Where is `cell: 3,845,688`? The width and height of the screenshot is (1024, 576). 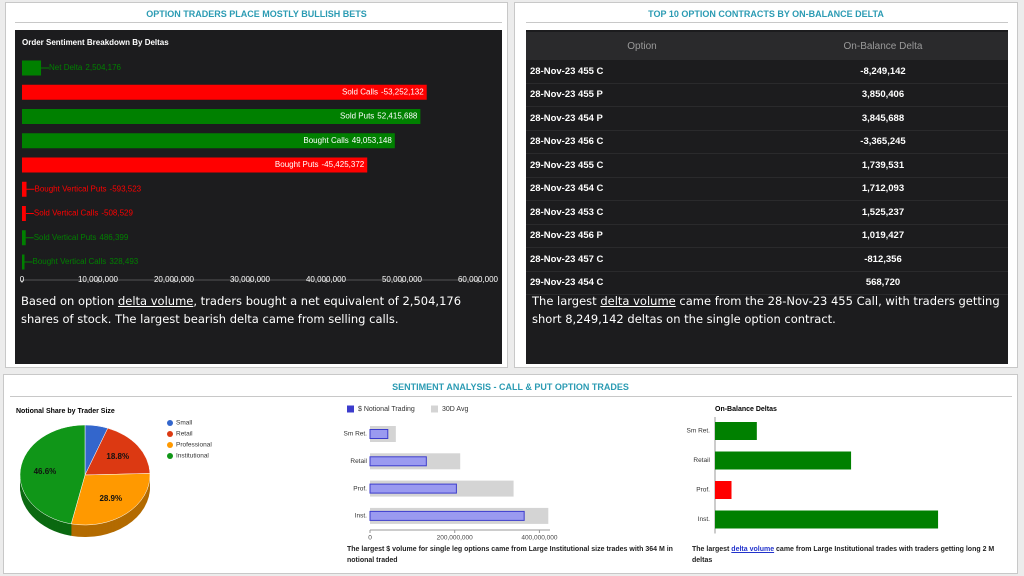
cell: 3,845,688 is located at coordinates (883, 118).